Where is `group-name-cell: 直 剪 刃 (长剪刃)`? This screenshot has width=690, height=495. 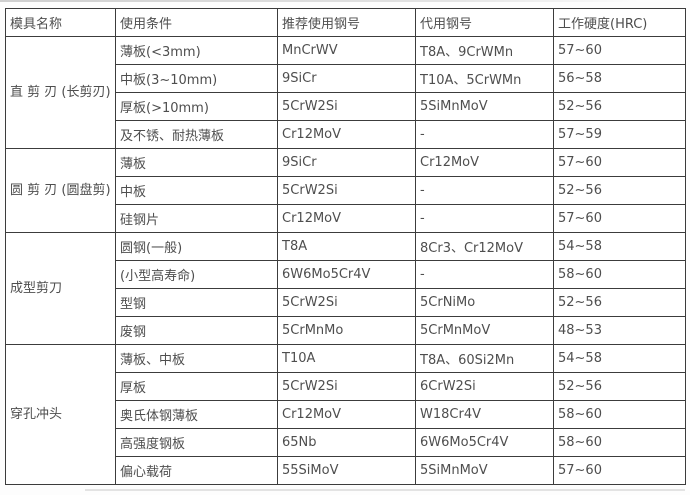 group-name-cell: 直 剪 刃 (长剪刃) is located at coordinates (60, 92).